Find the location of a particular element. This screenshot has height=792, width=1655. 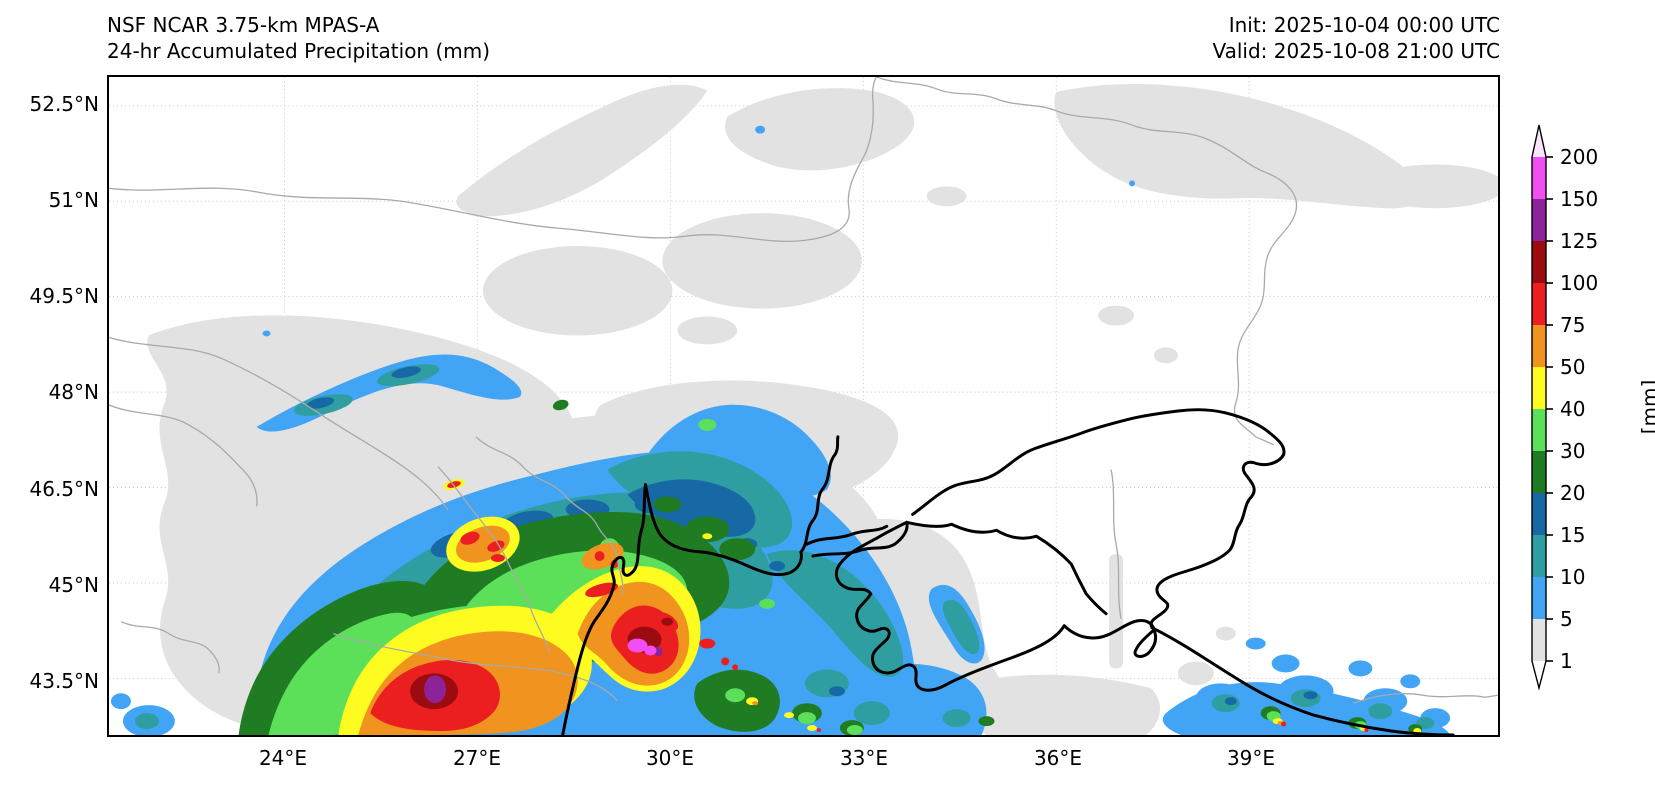

colorbar-tick-label: 15 is located at coordinates (1573, 535).